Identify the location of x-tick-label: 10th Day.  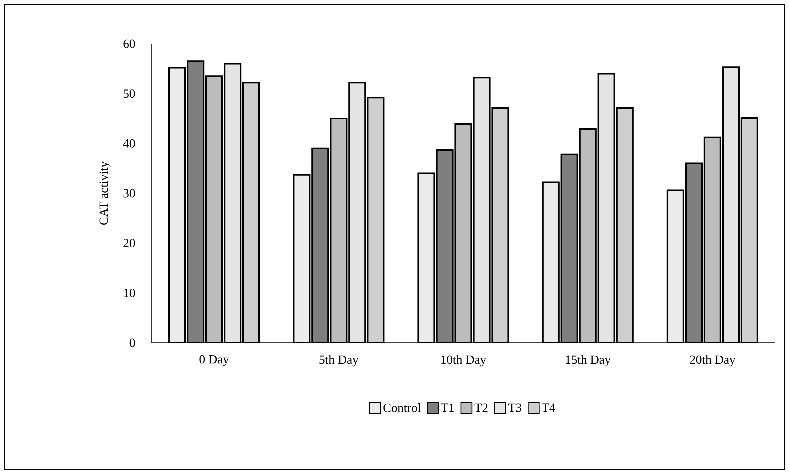
(464, 361).